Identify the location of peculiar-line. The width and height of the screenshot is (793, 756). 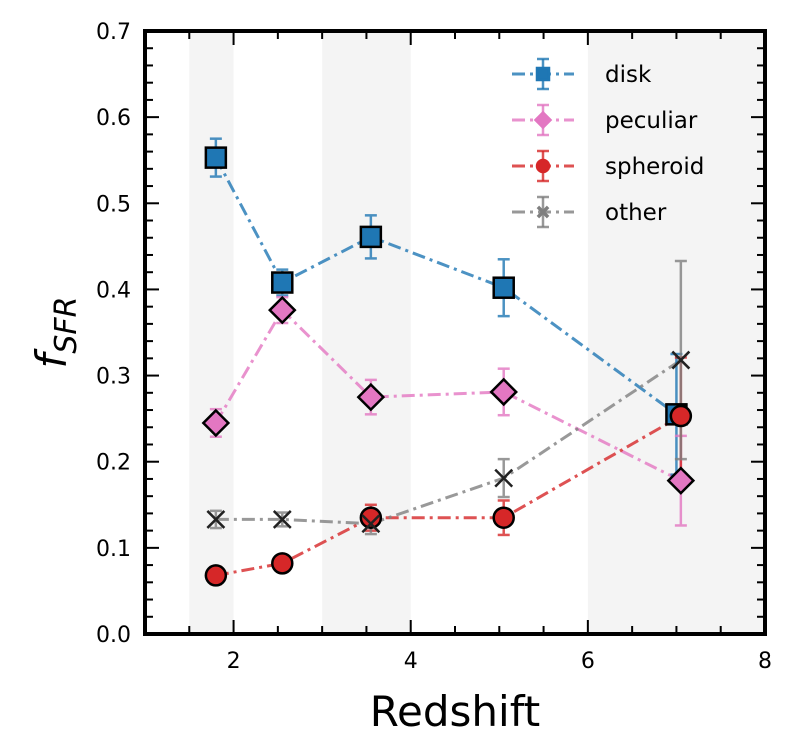
(448, 395).